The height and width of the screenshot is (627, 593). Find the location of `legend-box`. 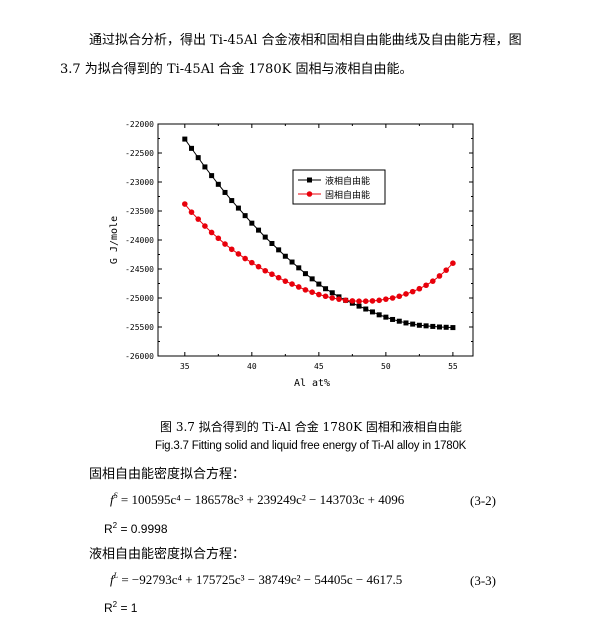

legend-box is located at coordinates (339, 187).